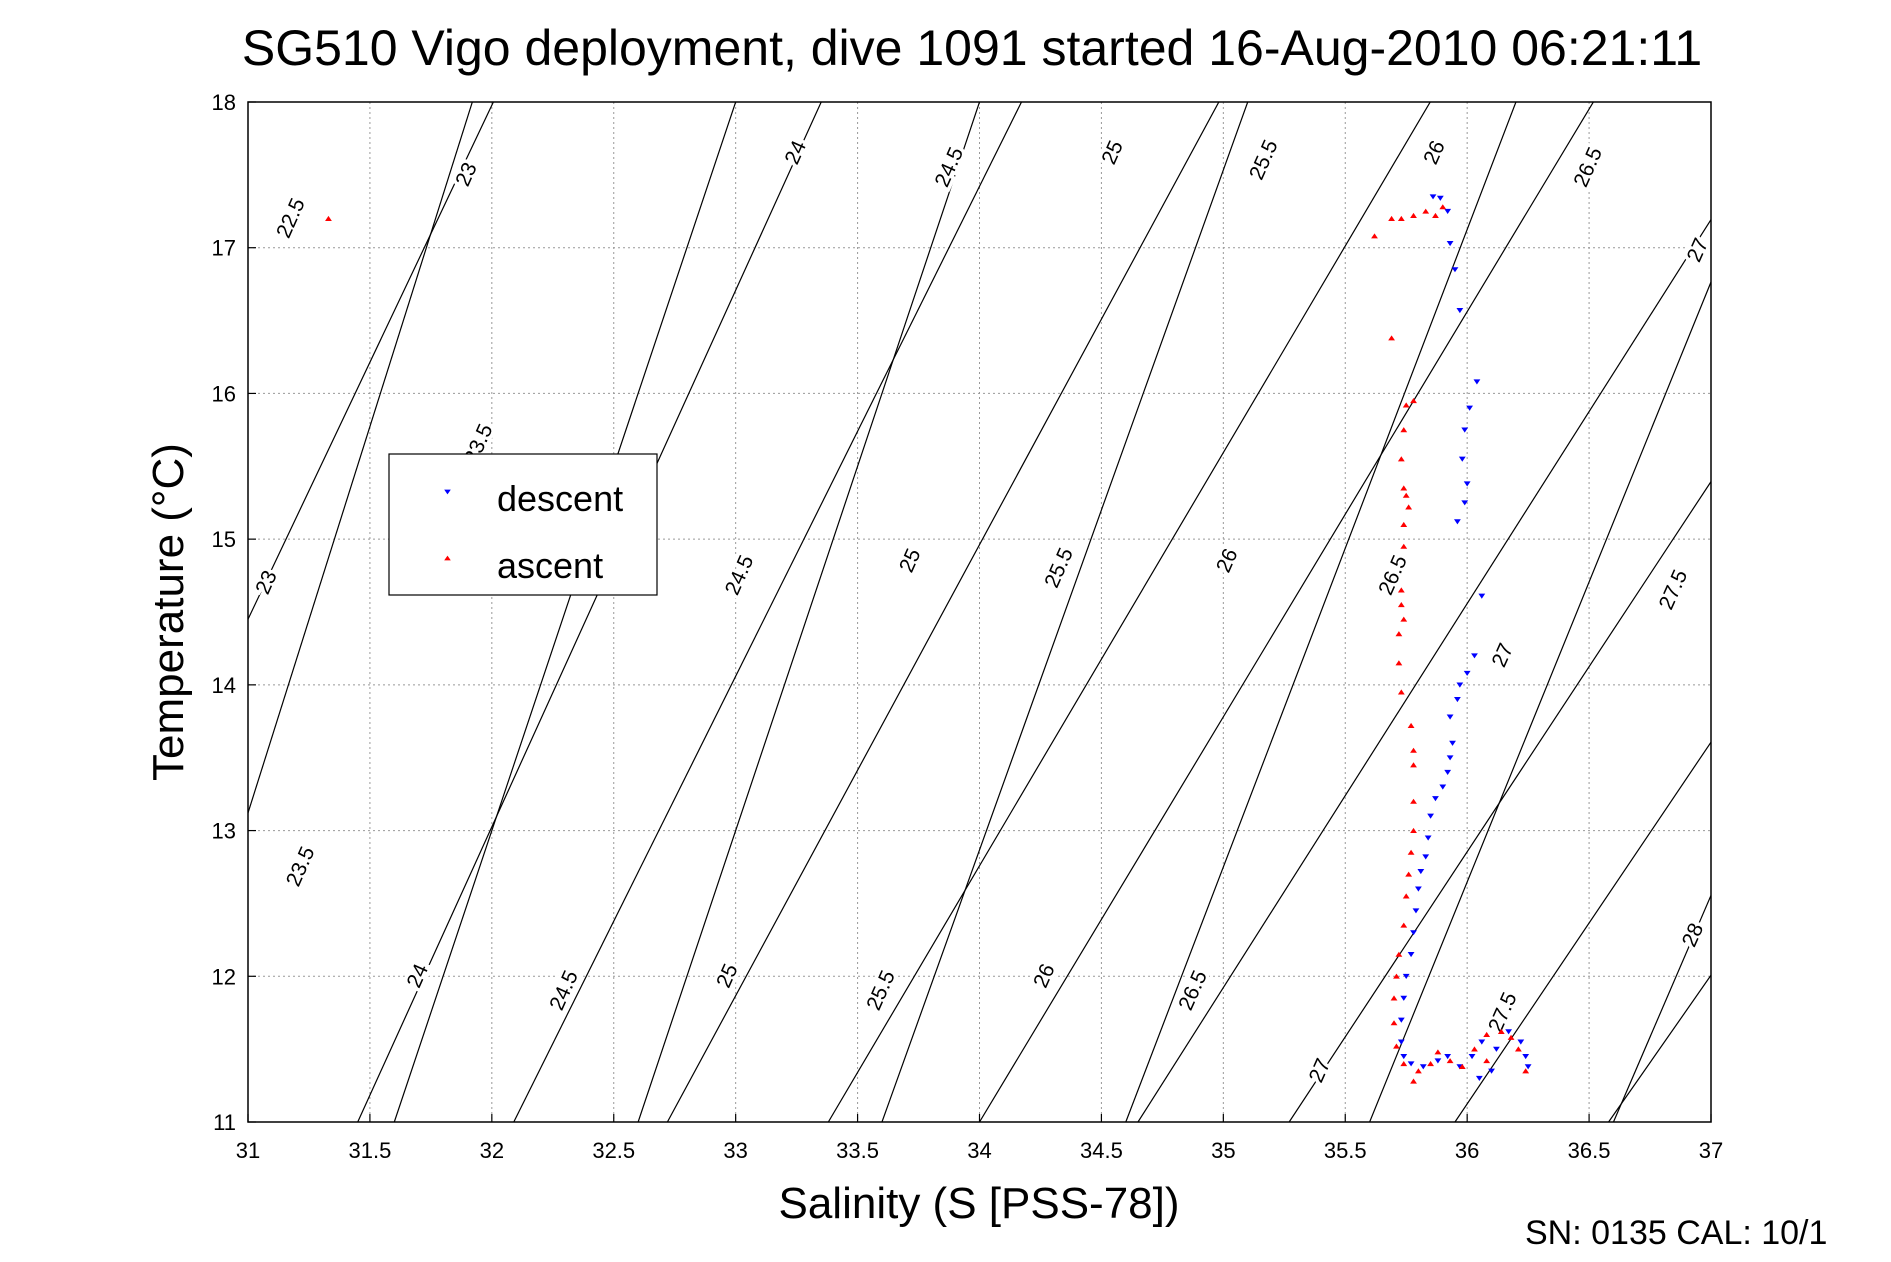  I want to click on x-tick-label: 37, so click(1711, 1150).